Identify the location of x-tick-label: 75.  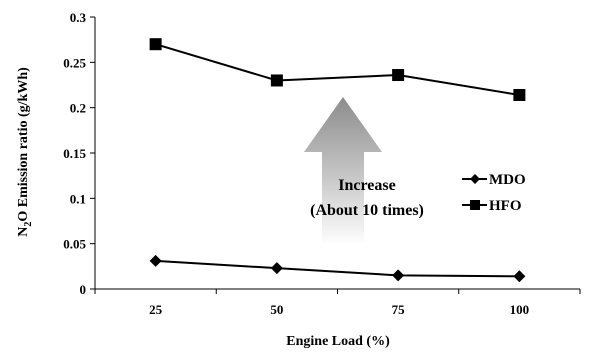
(399, 309).